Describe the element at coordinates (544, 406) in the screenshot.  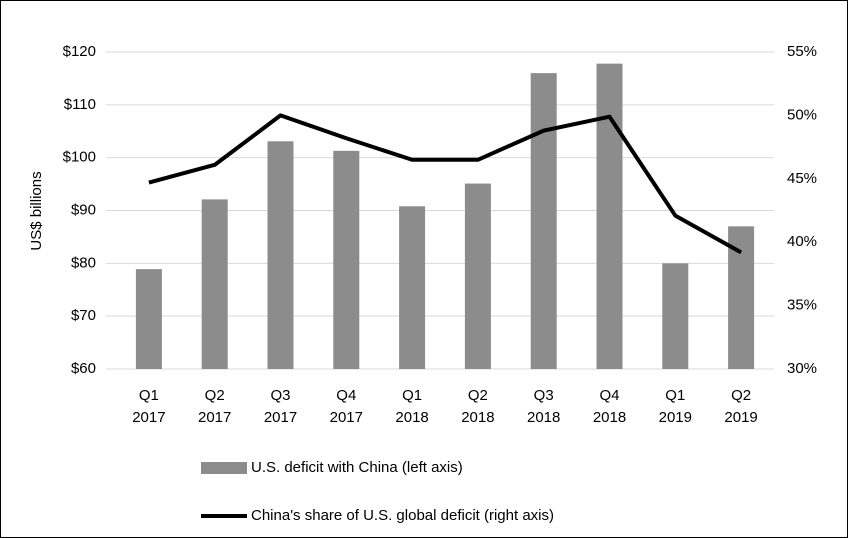
I see `x-tick-label: Q3 2018` at that location.